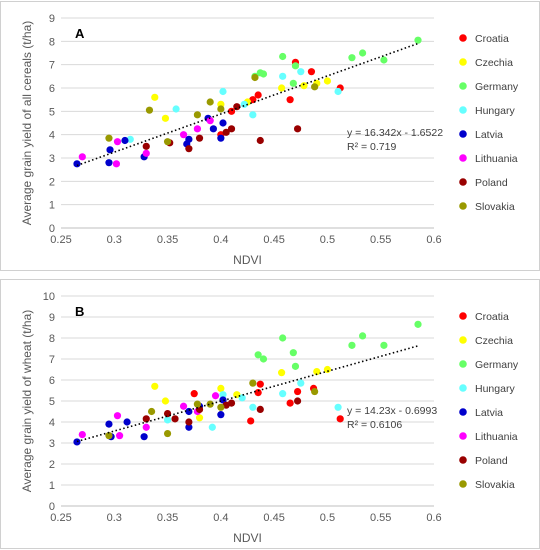  I want to click on legend-label: Latvia, so click(489, 413).